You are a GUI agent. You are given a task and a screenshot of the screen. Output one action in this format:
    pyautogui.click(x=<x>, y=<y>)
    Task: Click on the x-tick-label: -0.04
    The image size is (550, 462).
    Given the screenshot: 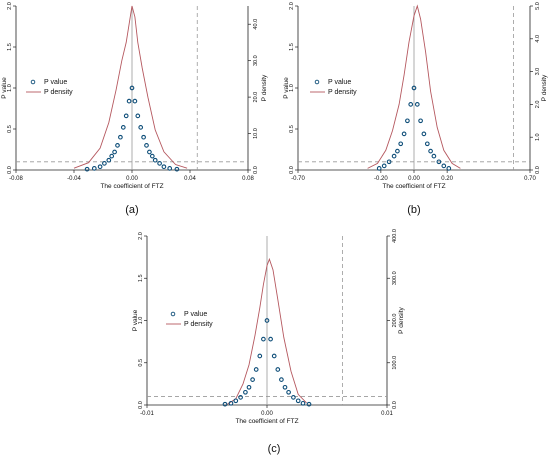 What is the action you would take?
    pyautogui.click(x=74, y=179)
    